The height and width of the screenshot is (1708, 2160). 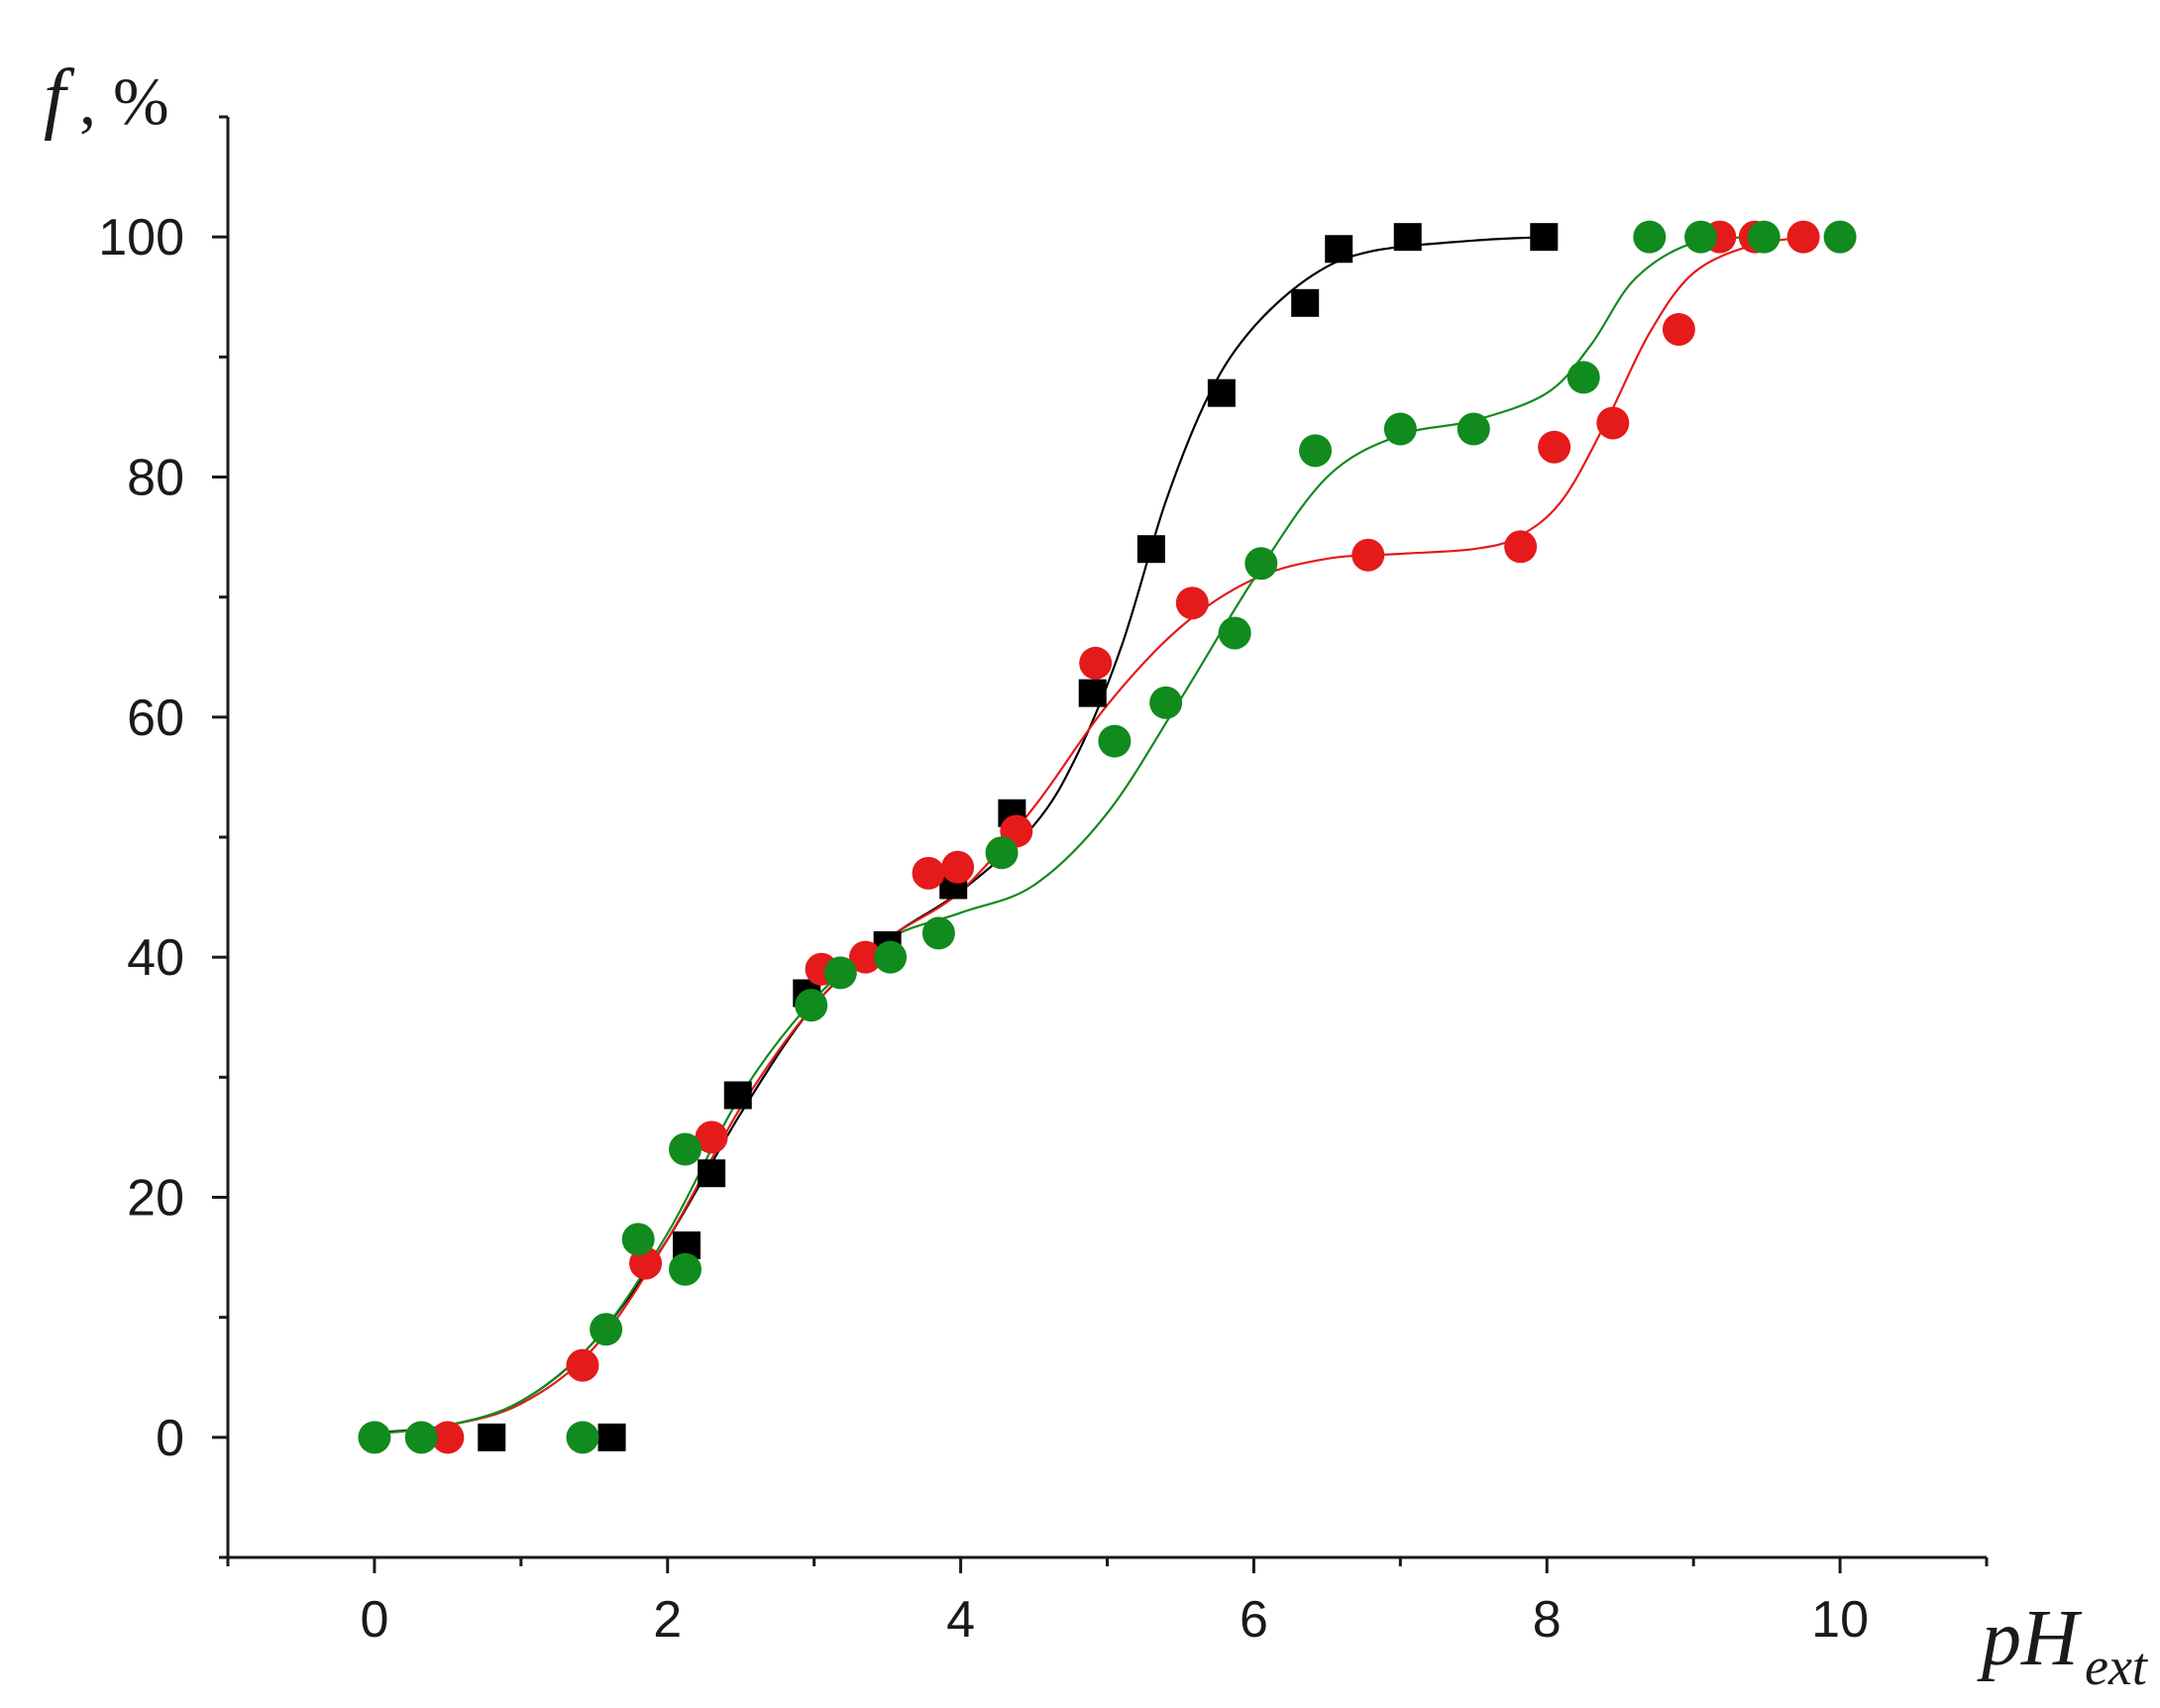 What do you see at coordinates (2030, 1638) in the screenshot?
I see `x-axis-title-main: pH` at bounding box center [2030, 1638].